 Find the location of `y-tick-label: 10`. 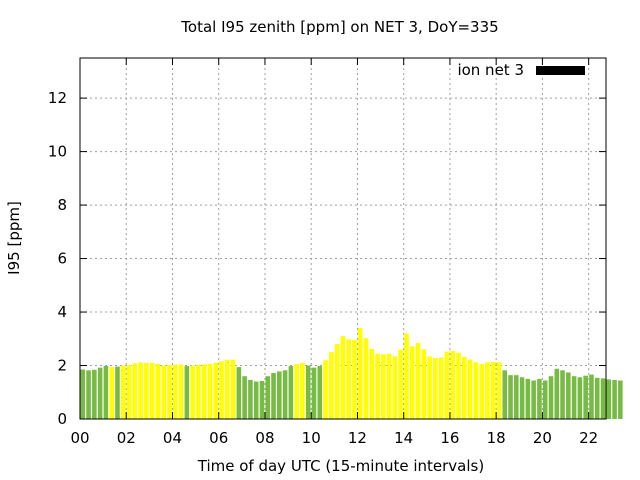

y-tick-label: 10 is located at coordinates (57, 152).